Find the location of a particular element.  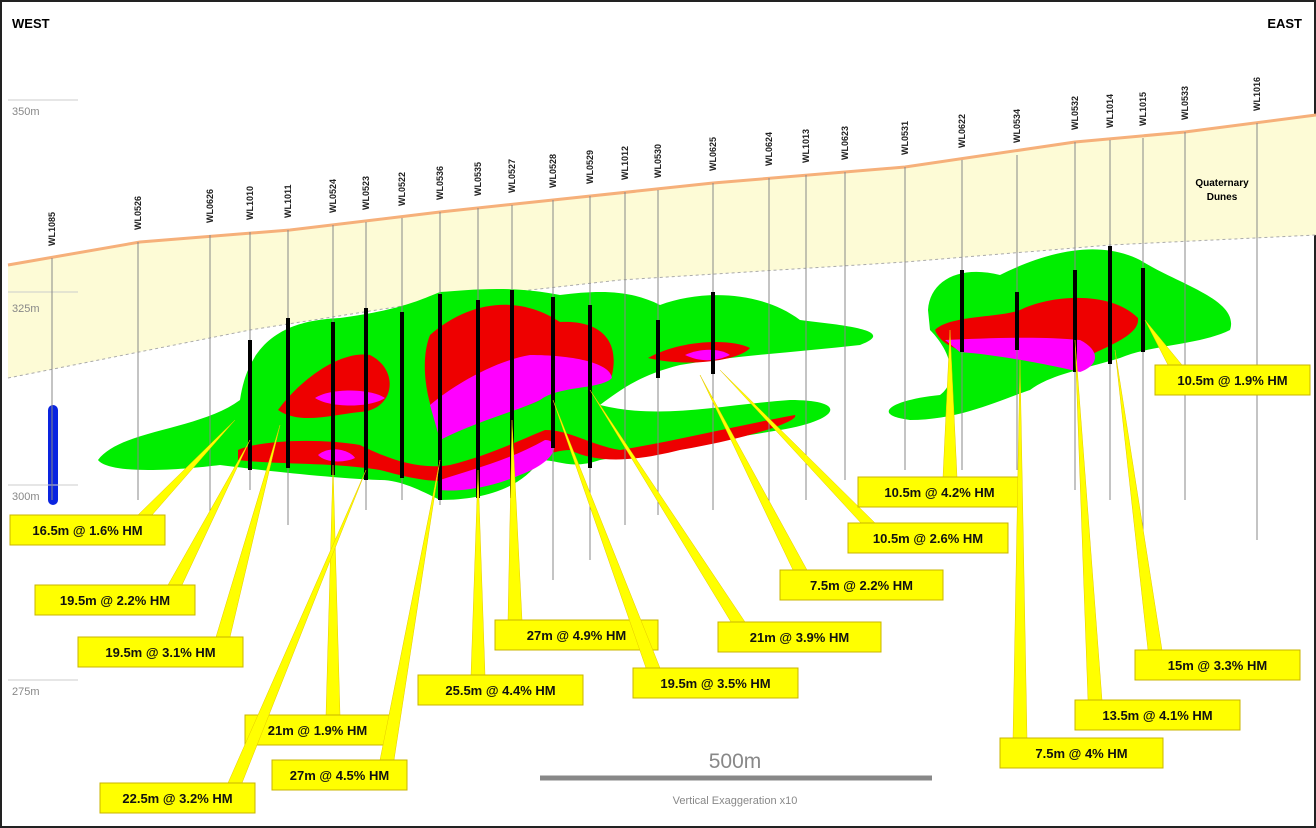

hole-label: WL0526 is located at coordinates (138, 213).